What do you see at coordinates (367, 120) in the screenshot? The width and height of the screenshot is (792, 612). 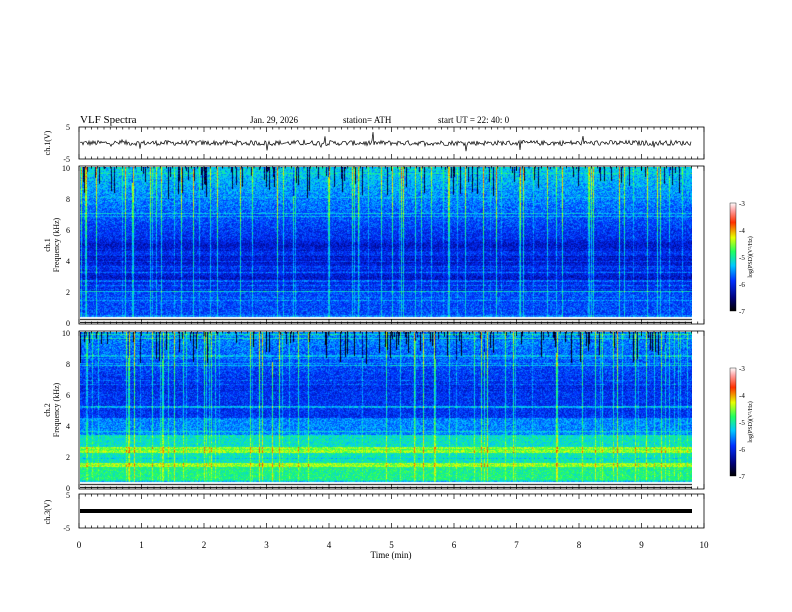 I see `station-label: station= ATH` at bounding box center [367, 120].